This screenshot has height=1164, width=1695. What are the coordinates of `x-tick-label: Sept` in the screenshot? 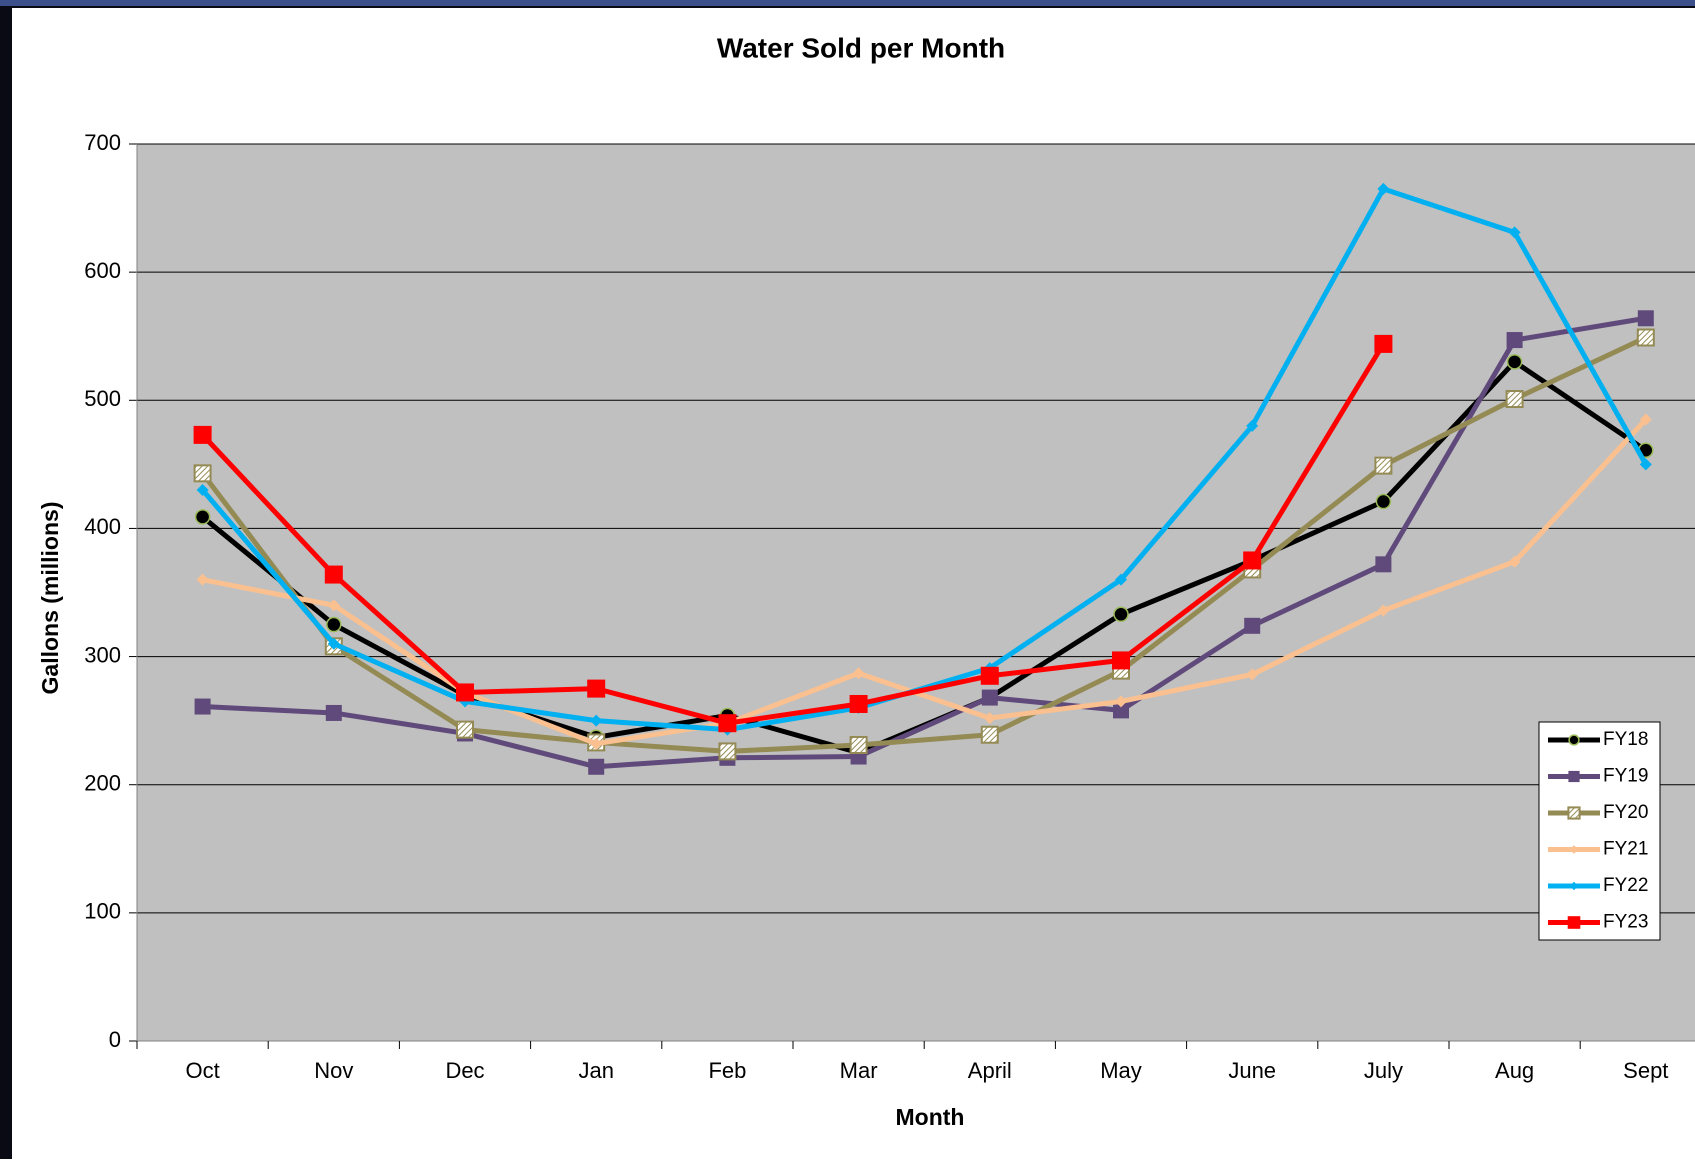 It's located at (1645, 1070).